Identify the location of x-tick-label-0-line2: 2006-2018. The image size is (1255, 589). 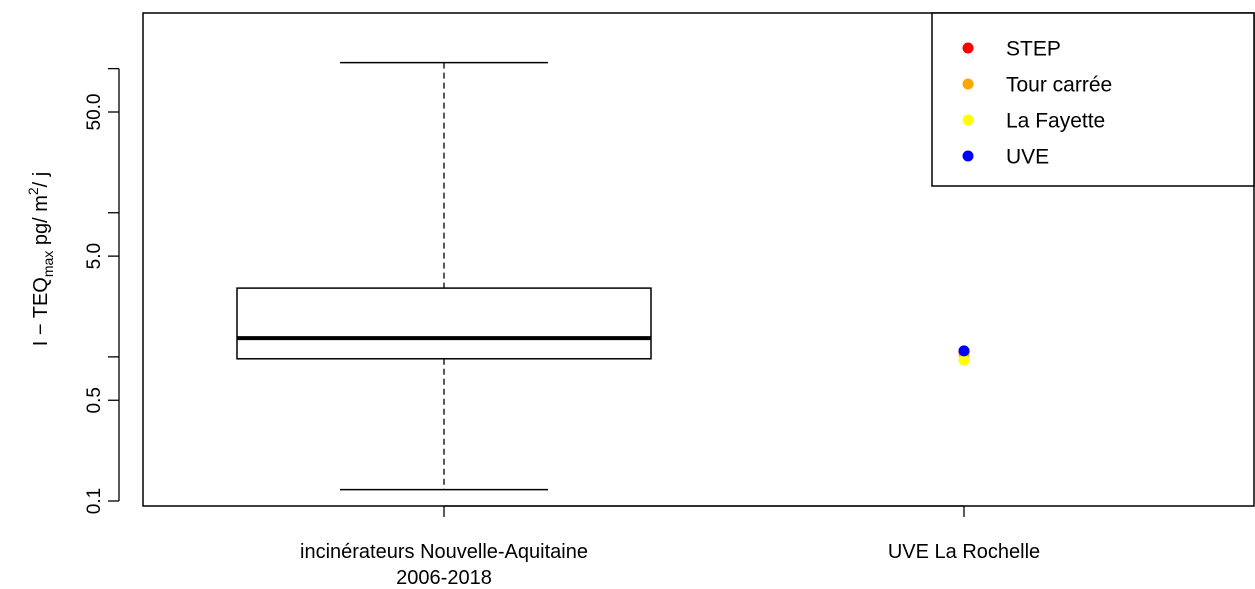
(444, 578).